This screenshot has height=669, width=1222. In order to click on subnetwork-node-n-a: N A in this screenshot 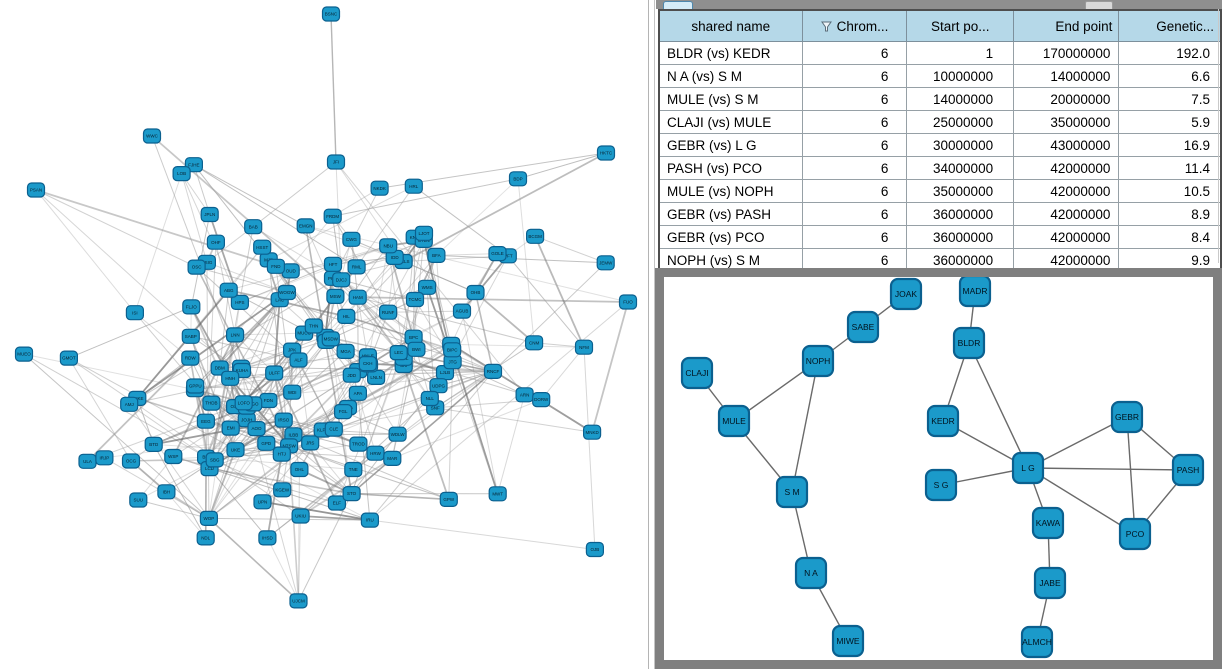, I will do `click(811, 573)`.